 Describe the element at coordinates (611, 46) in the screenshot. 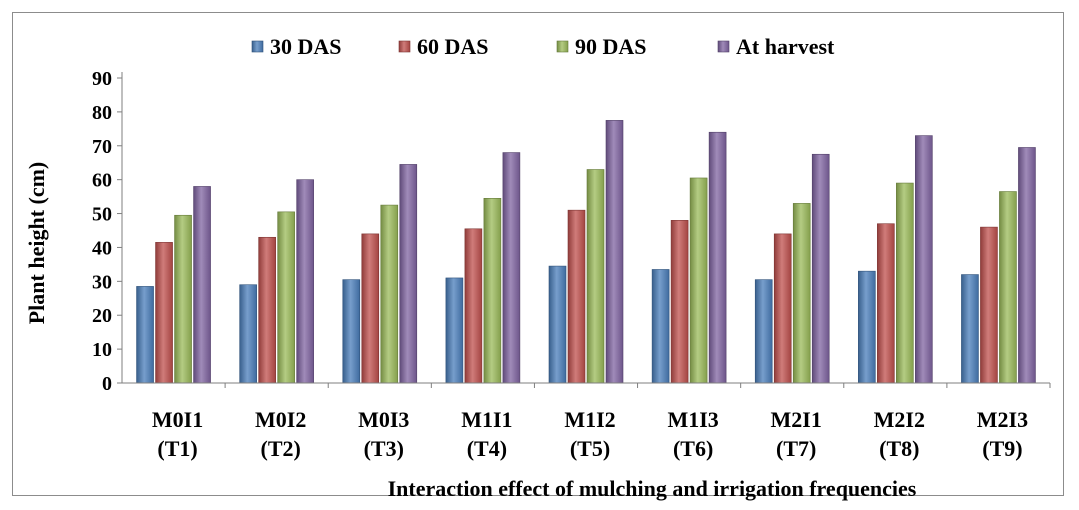

I see `legend-label: 90 DAS` at that location.